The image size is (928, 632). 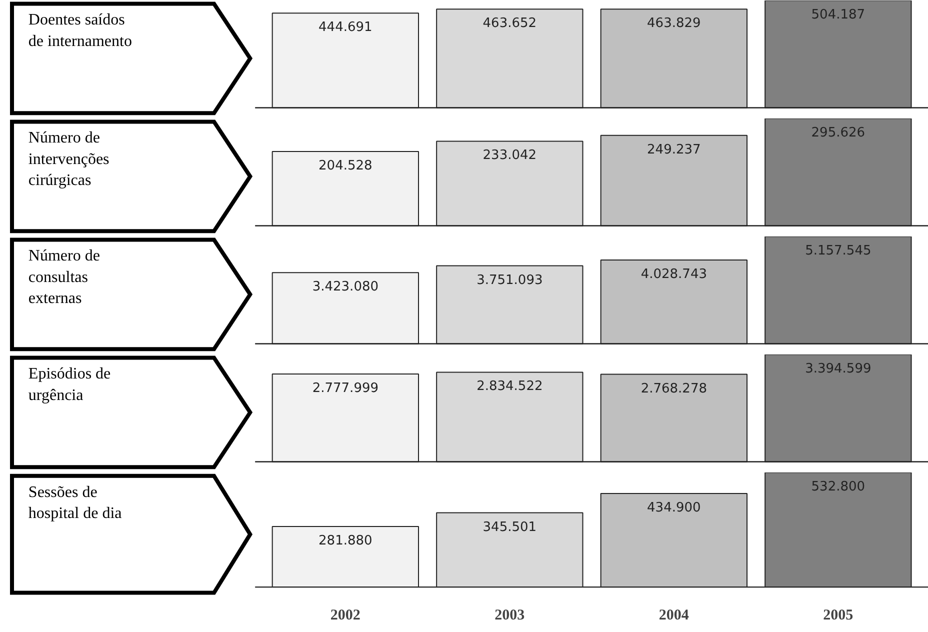 What do you see at coordinates (345, 287) in the screenshot?
I see `data-label: 3.423.080` at bounding box center [345, 287].